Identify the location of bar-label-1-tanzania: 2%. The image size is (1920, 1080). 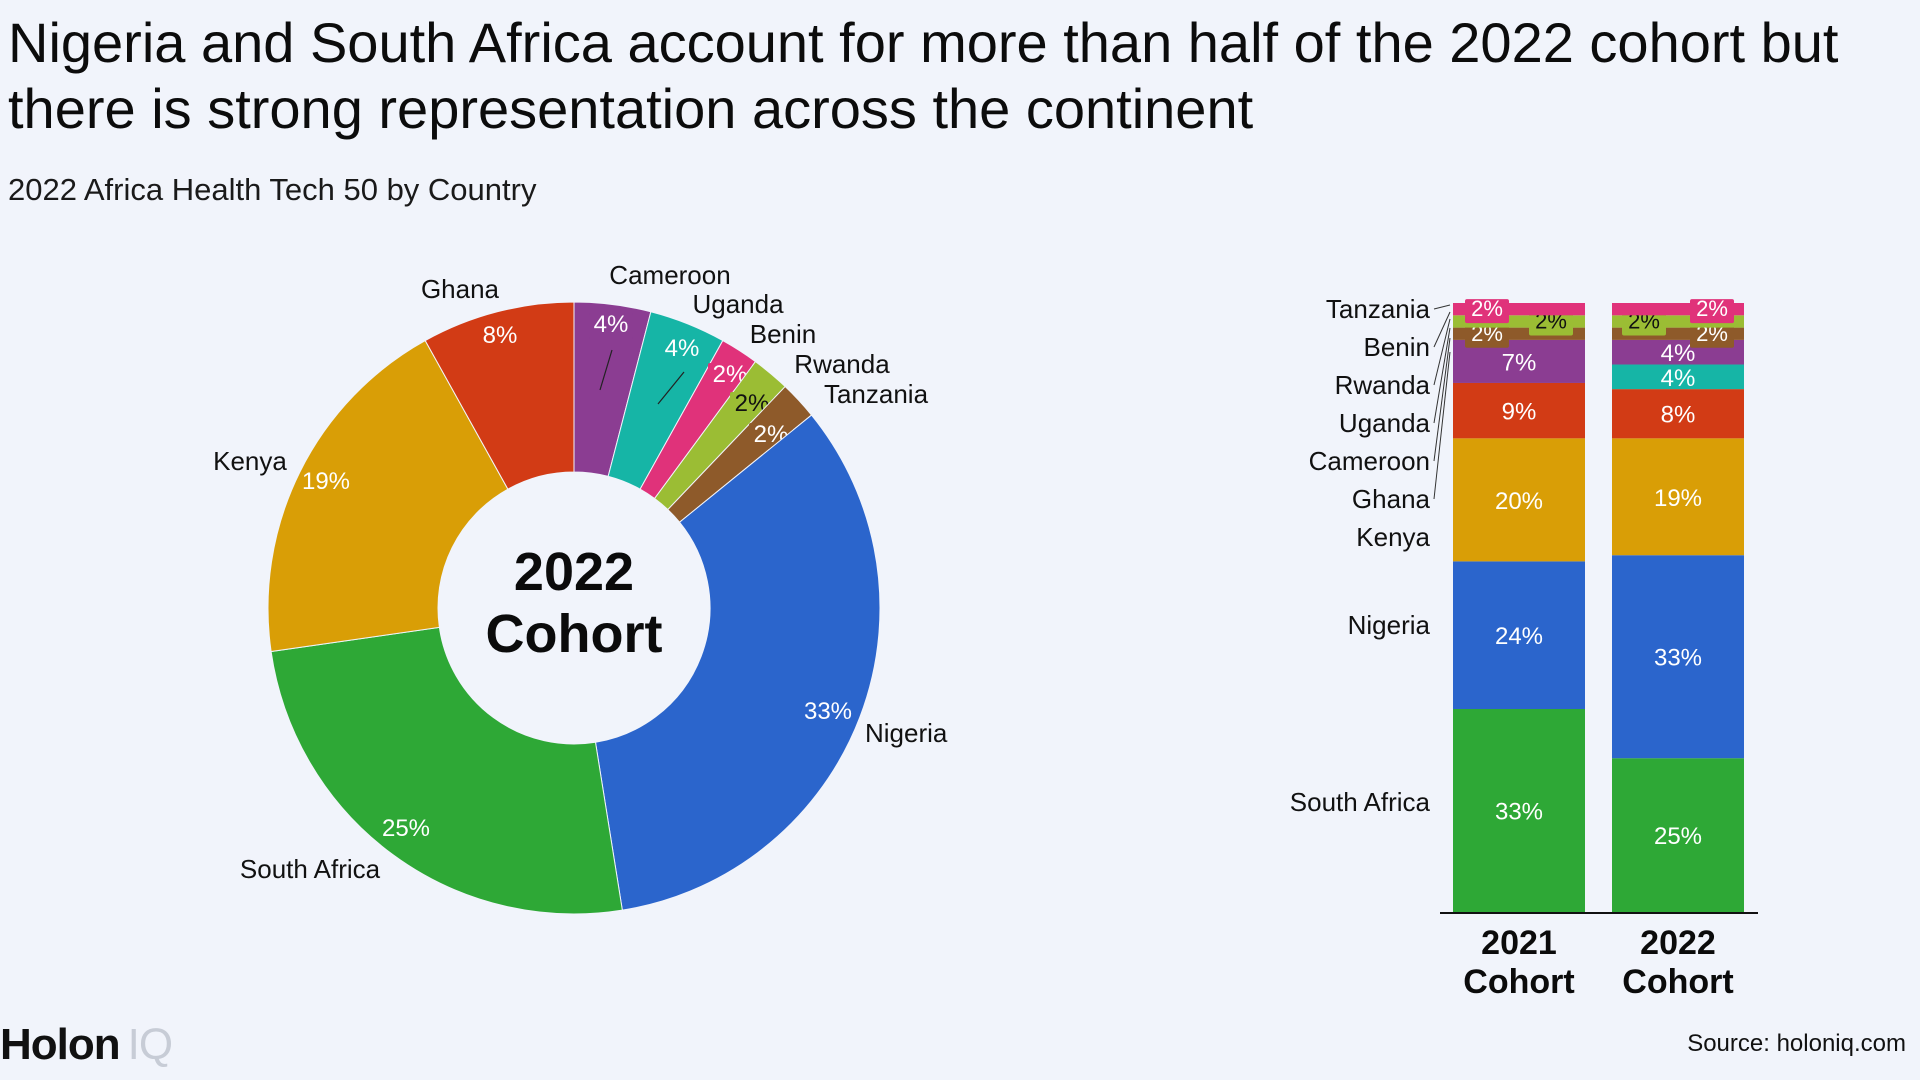
(1487, 308).